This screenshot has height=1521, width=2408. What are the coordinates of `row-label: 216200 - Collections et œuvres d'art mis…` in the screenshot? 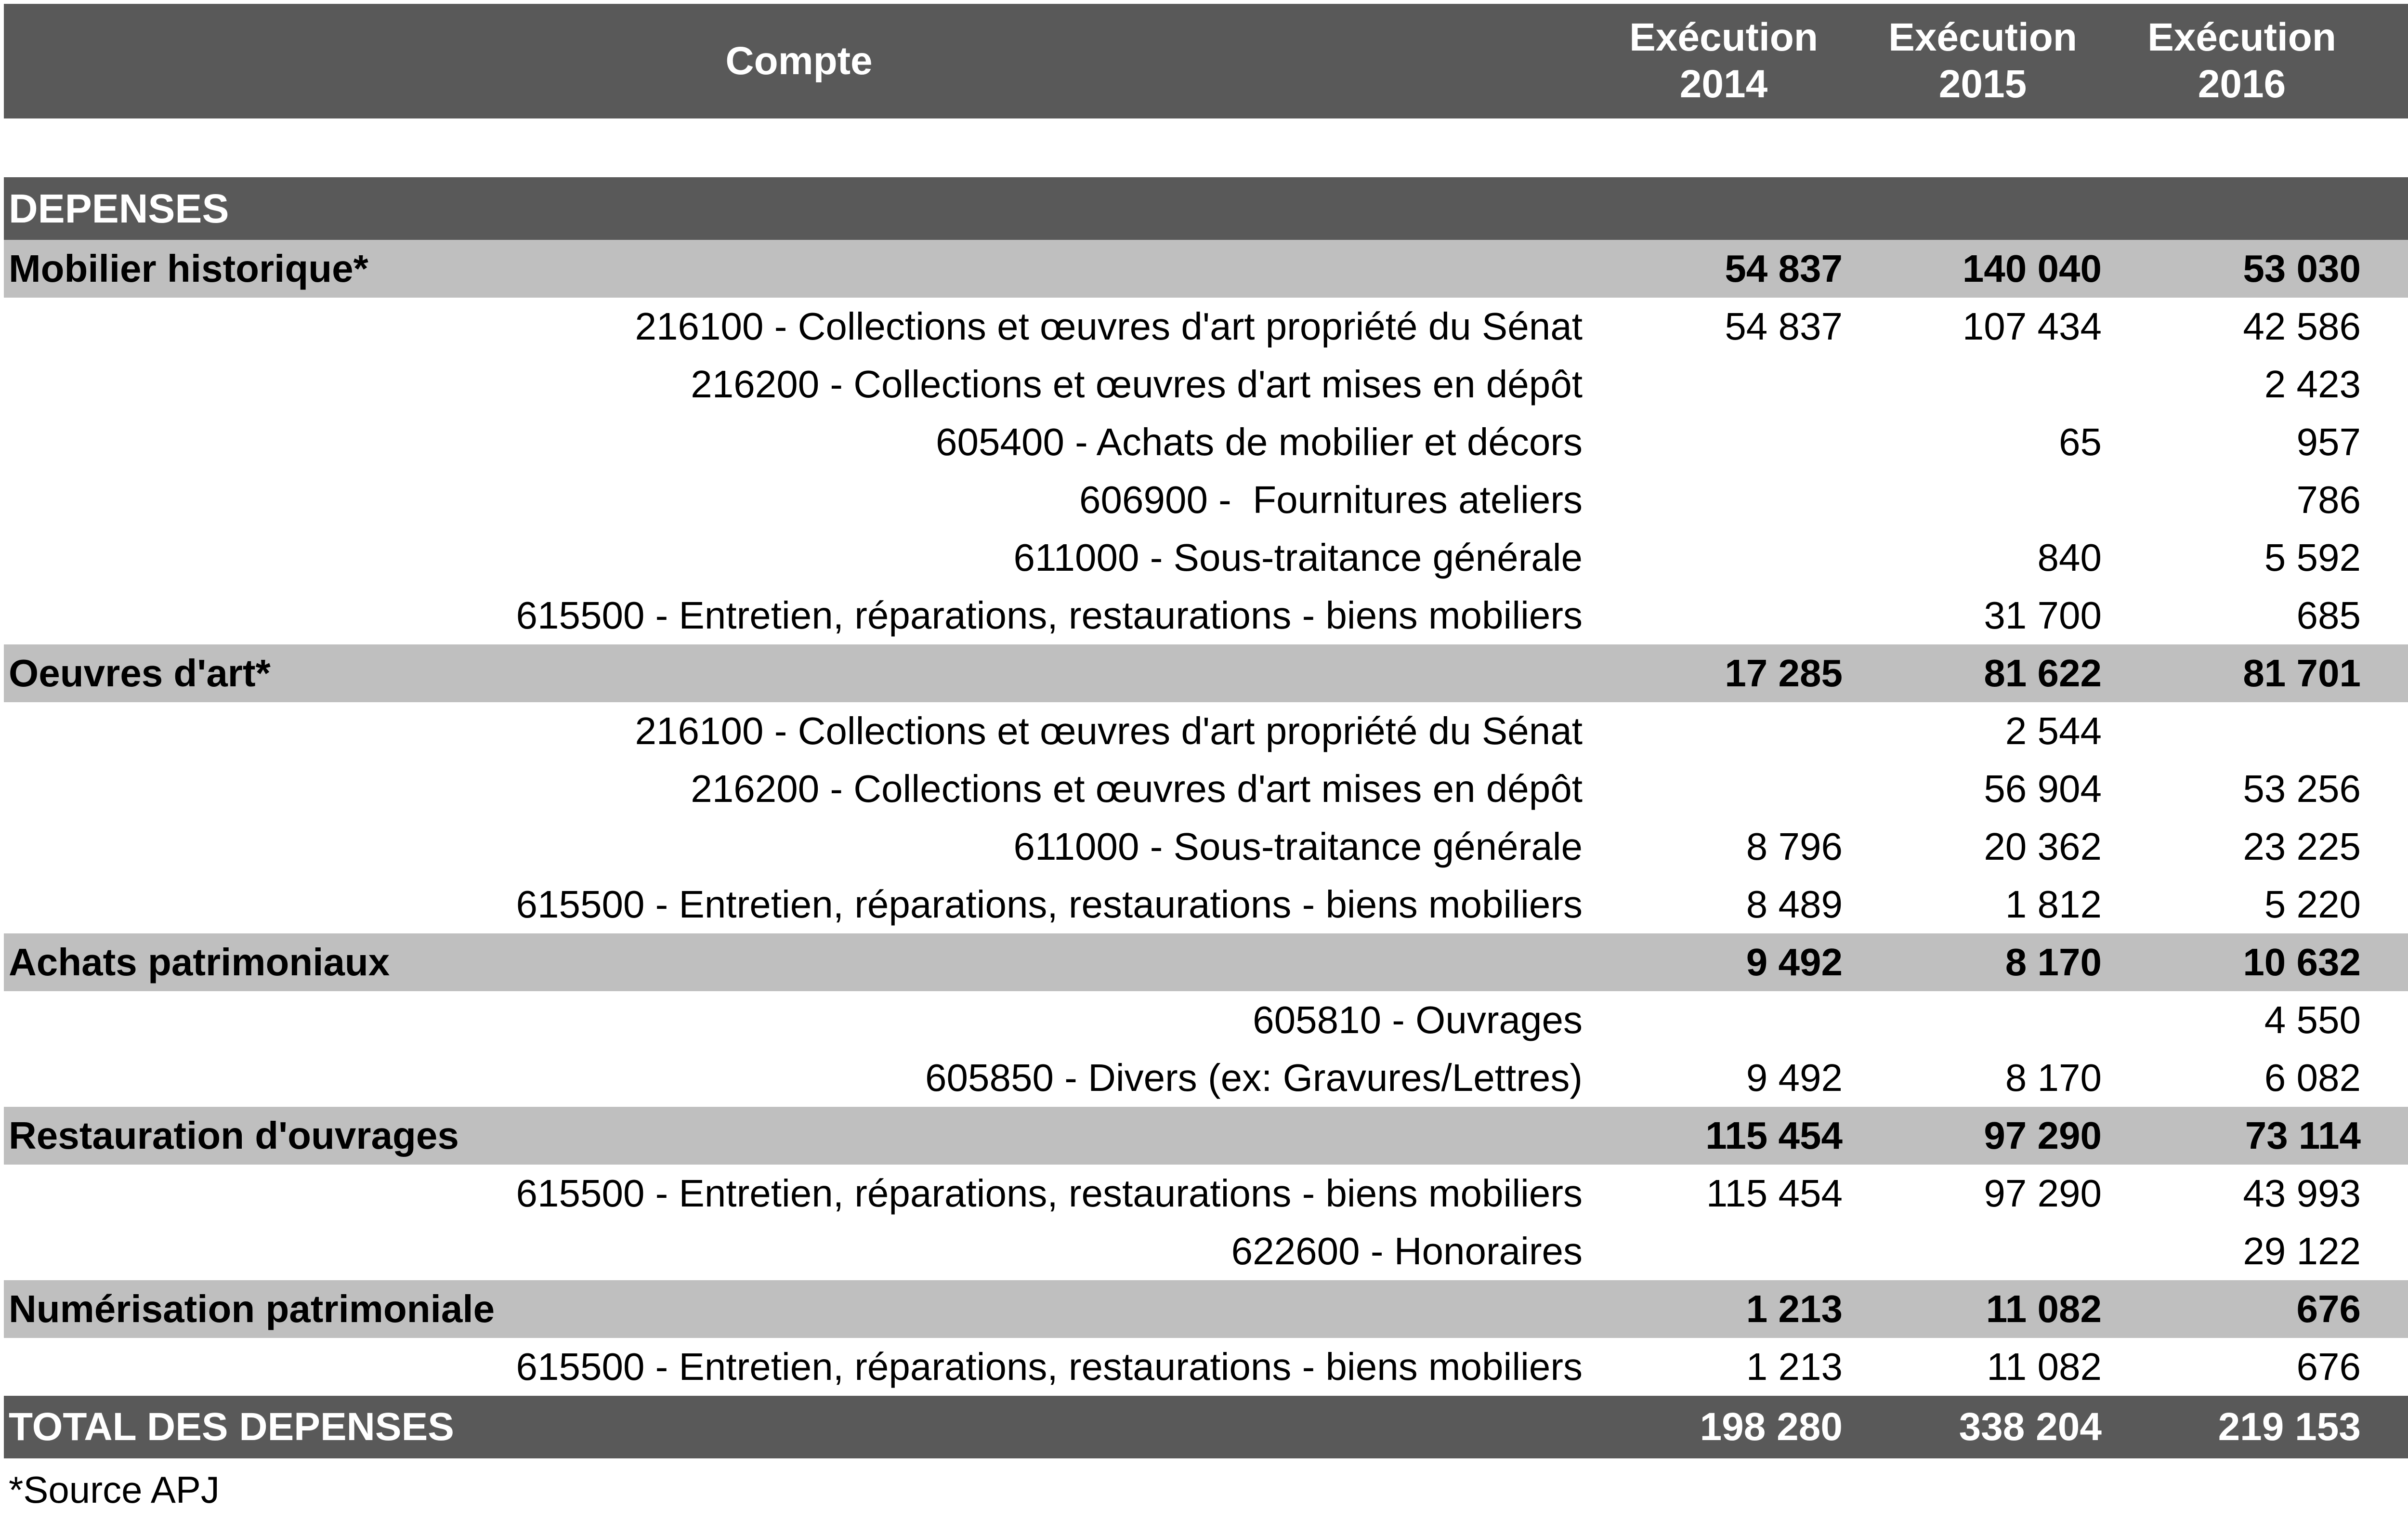 It's located at (1137, 384).